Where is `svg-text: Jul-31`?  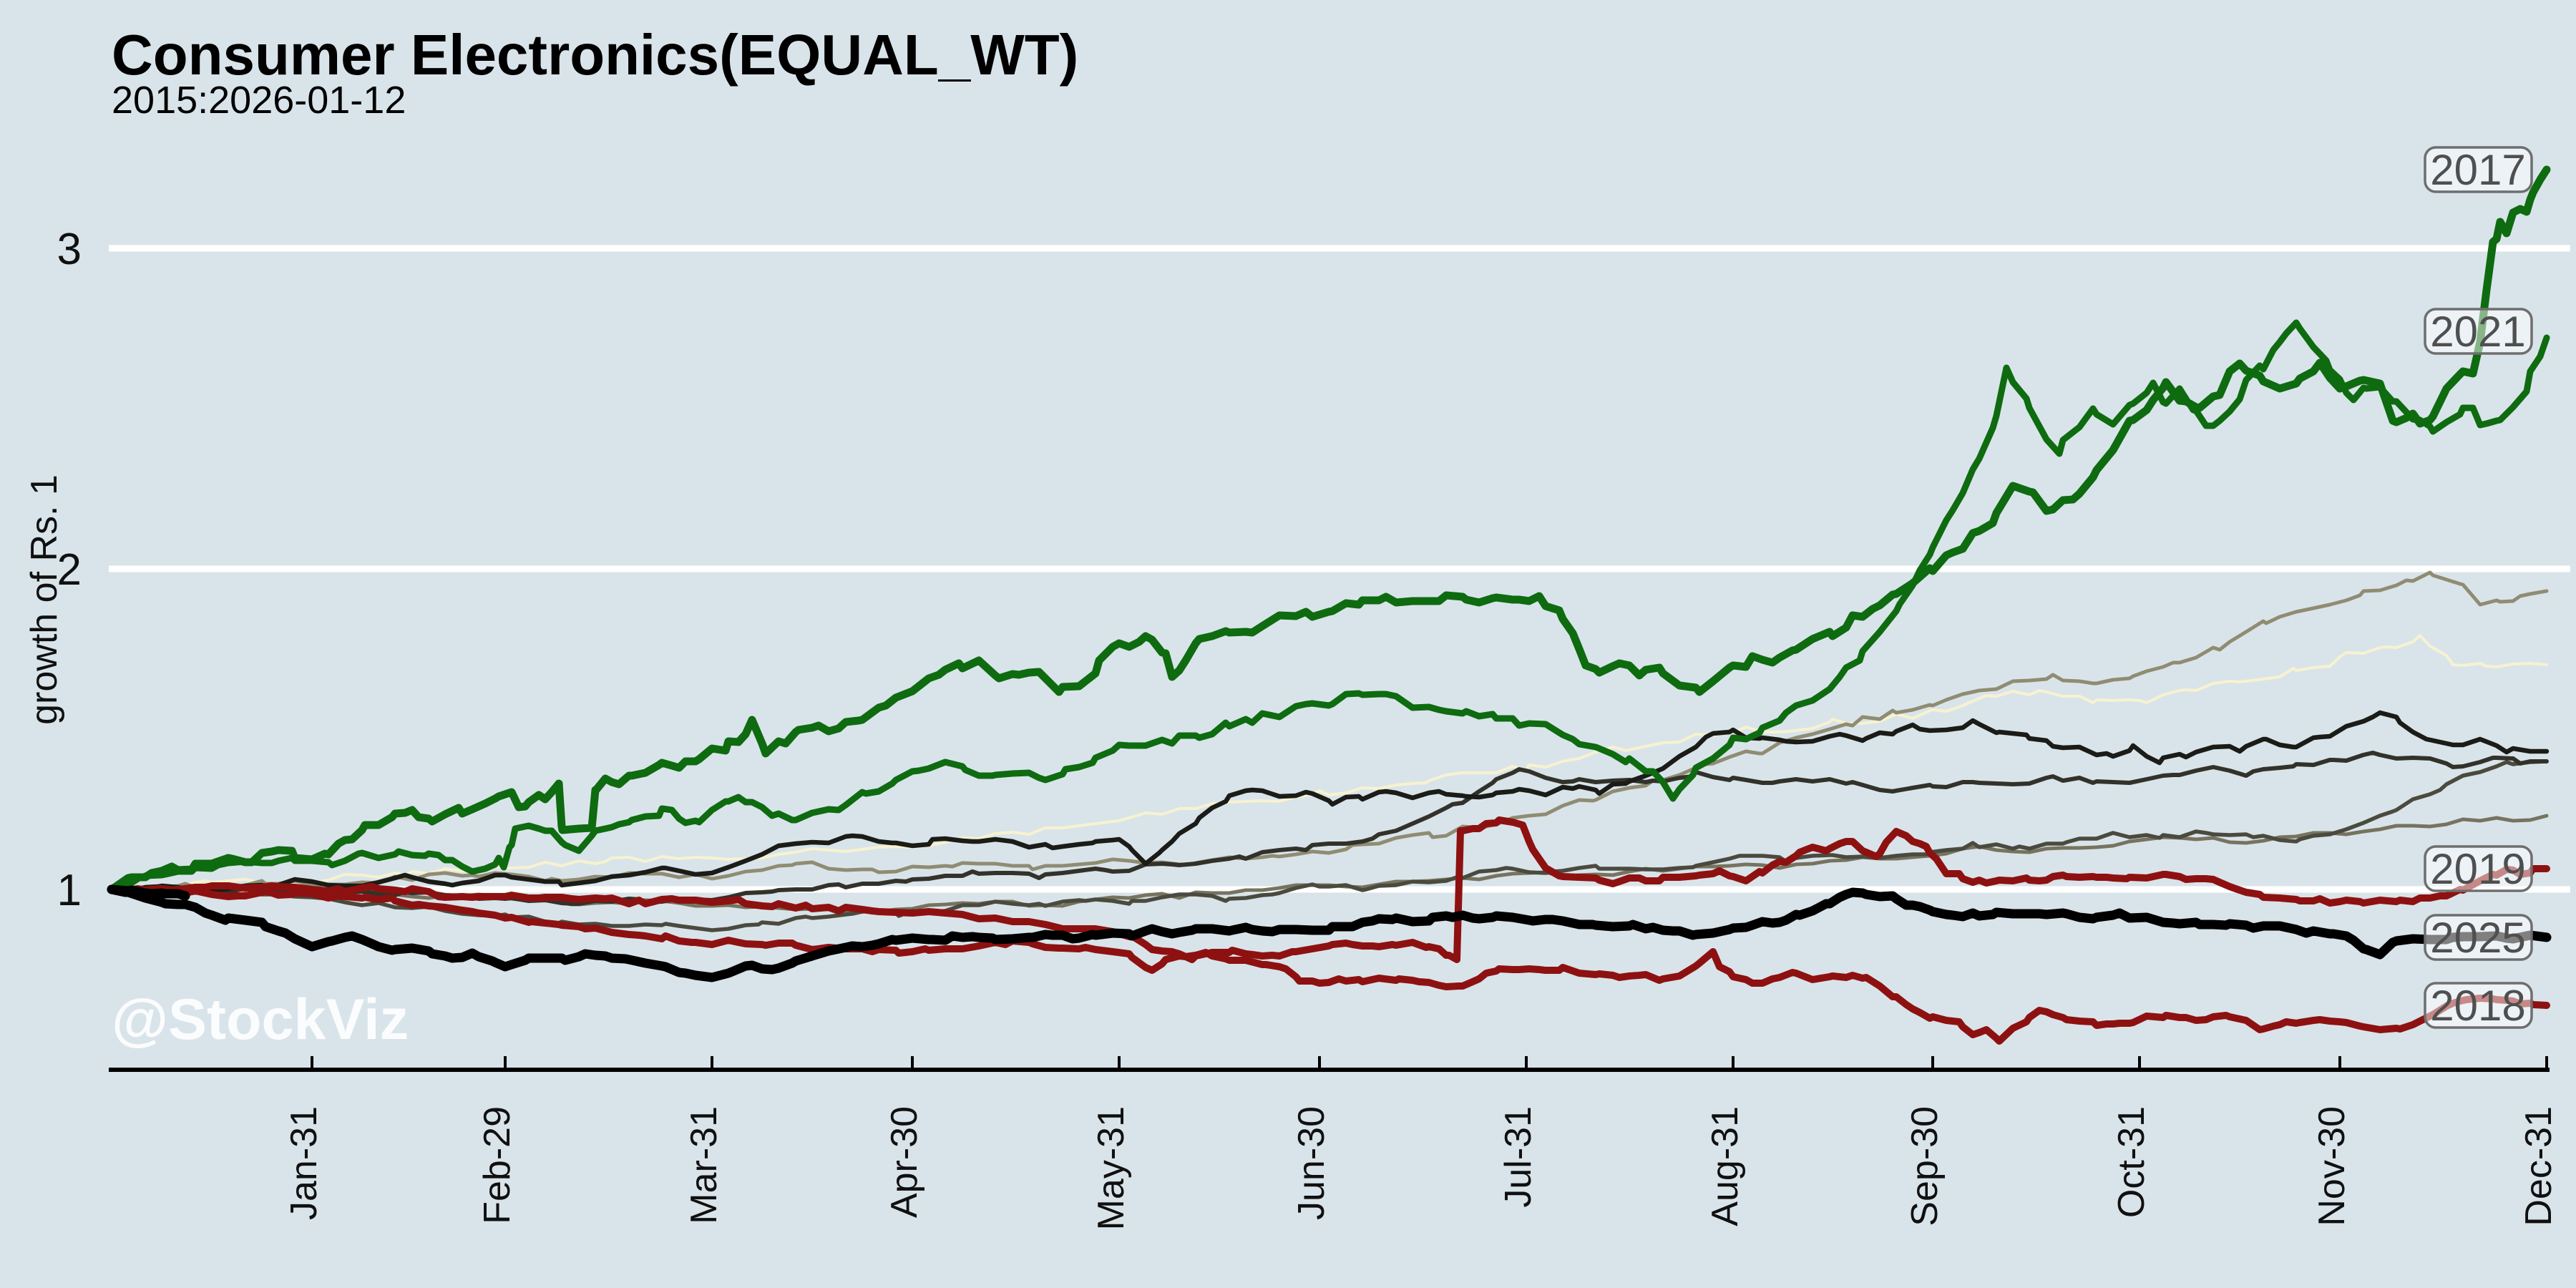 svg-text: Jul-31 is located at coordinates (1518, 1157).